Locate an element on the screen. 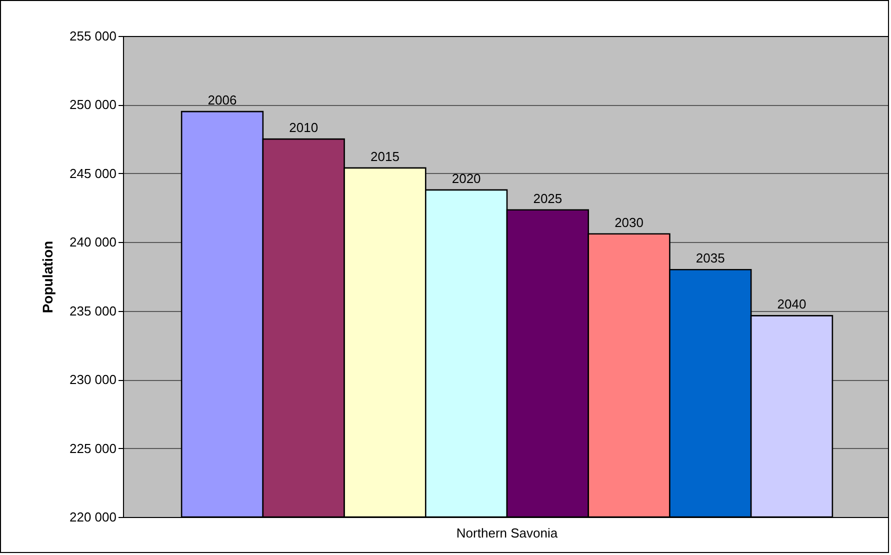 The image size is (891, 555). y-axis-title: Population is located at coordinates (48, 277).